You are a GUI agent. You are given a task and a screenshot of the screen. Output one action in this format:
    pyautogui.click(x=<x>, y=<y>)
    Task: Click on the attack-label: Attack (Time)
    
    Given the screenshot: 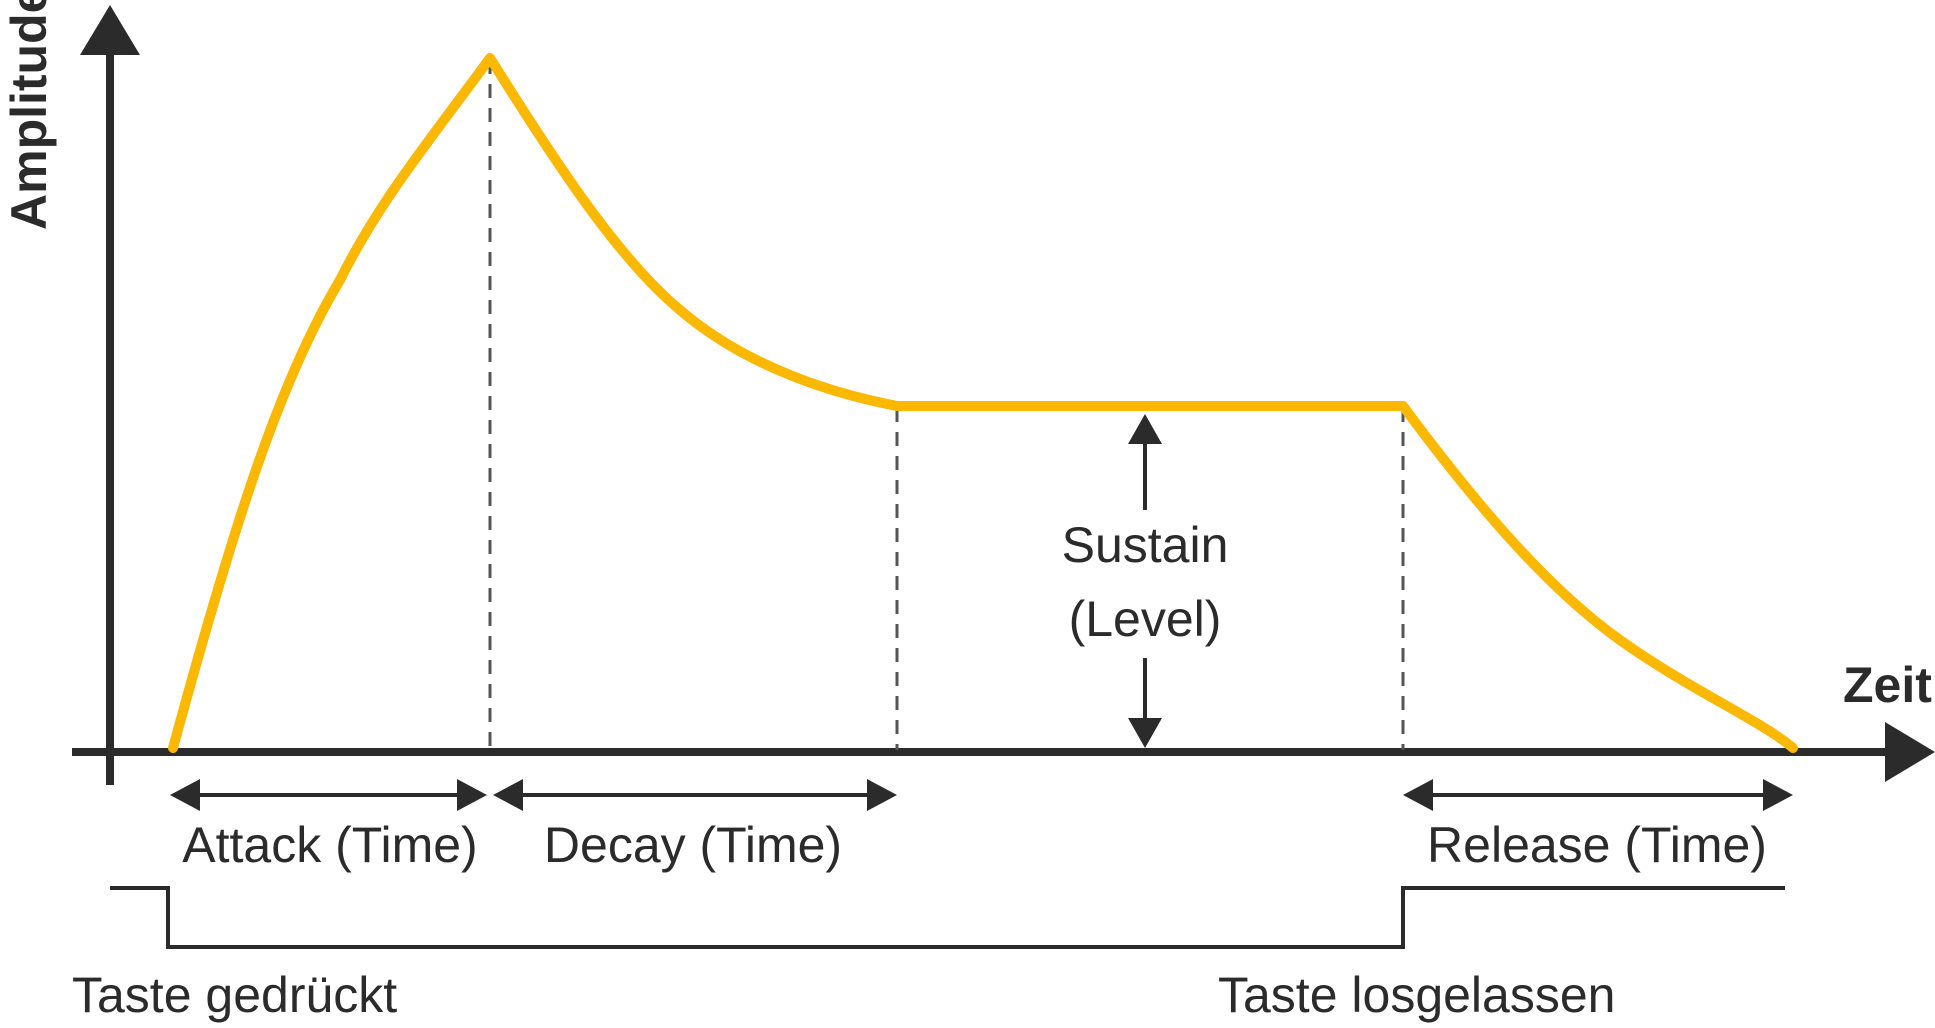 What is the action you would take?
    pyautogui.click(x=329, y=845)
    